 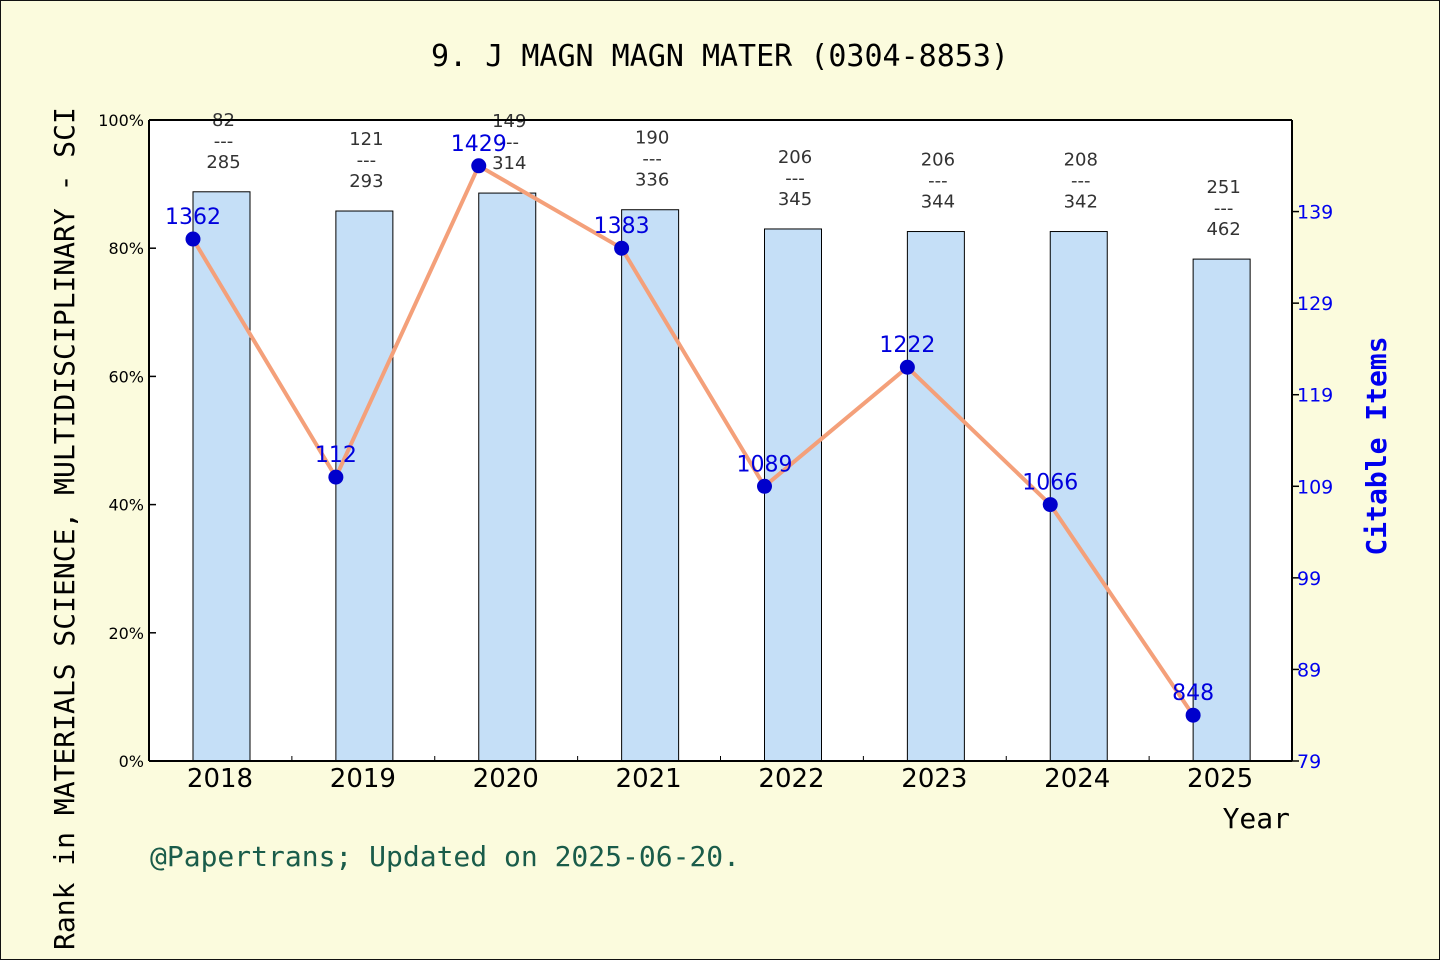 I want to click on bar-total-label: 345, so click(x=795, y=199).